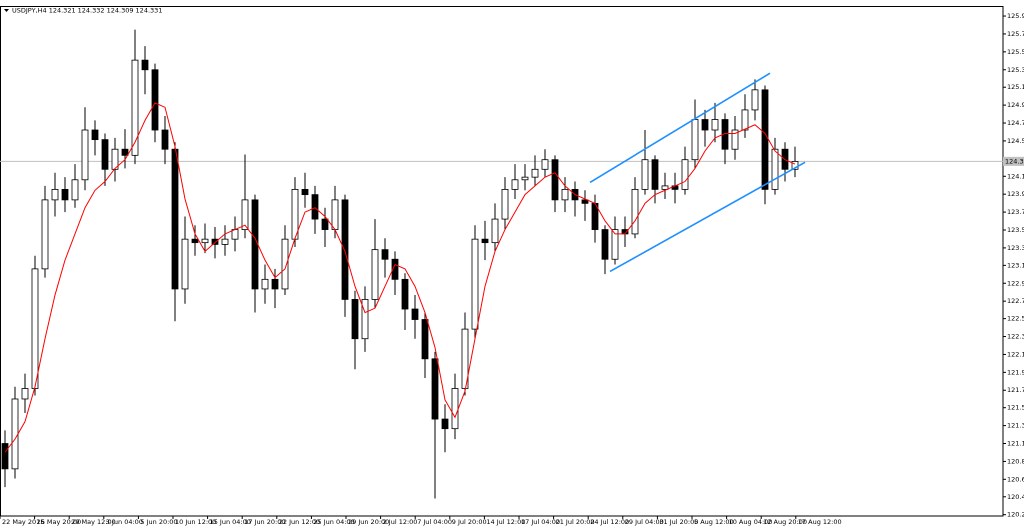  I want to click on x-tick-label: 17 Jul 04:00, so click(540, 522).